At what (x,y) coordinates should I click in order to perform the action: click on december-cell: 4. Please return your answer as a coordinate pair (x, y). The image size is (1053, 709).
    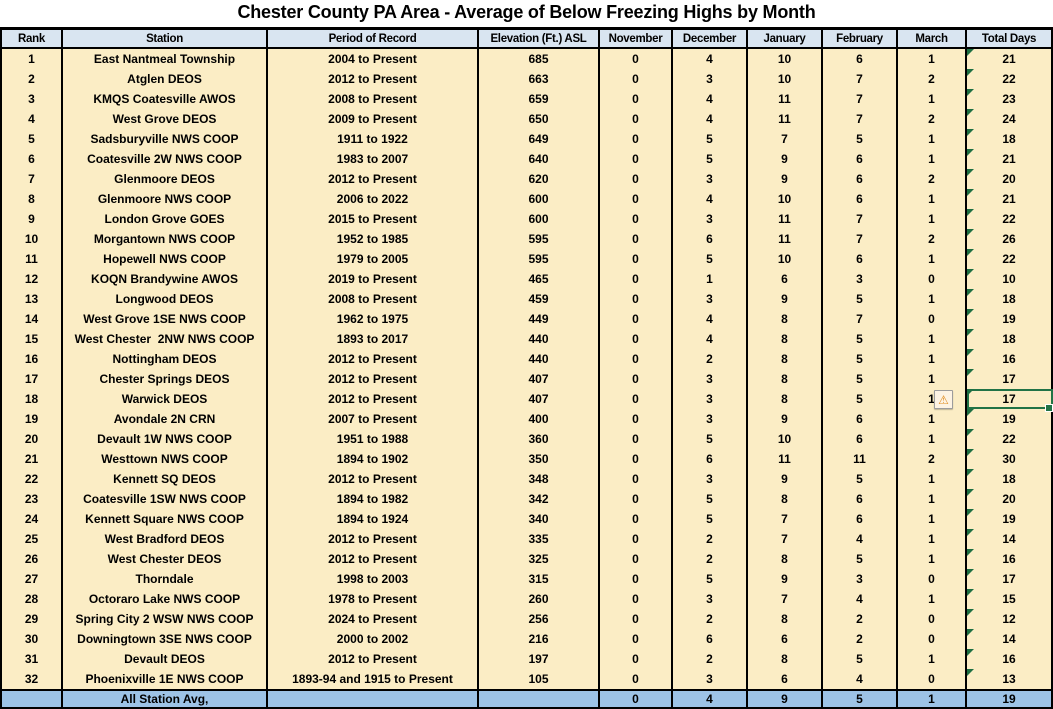
    Looking at the image, I should click on (710, 199).